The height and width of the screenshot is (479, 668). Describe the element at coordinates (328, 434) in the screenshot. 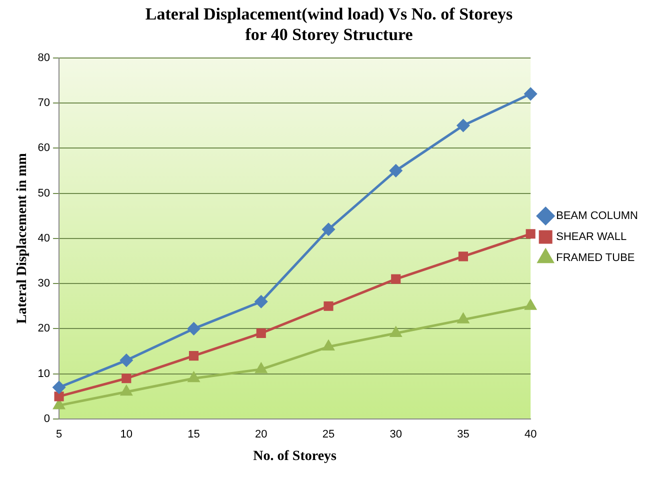

I see `x-tick-label: 25` at that location.